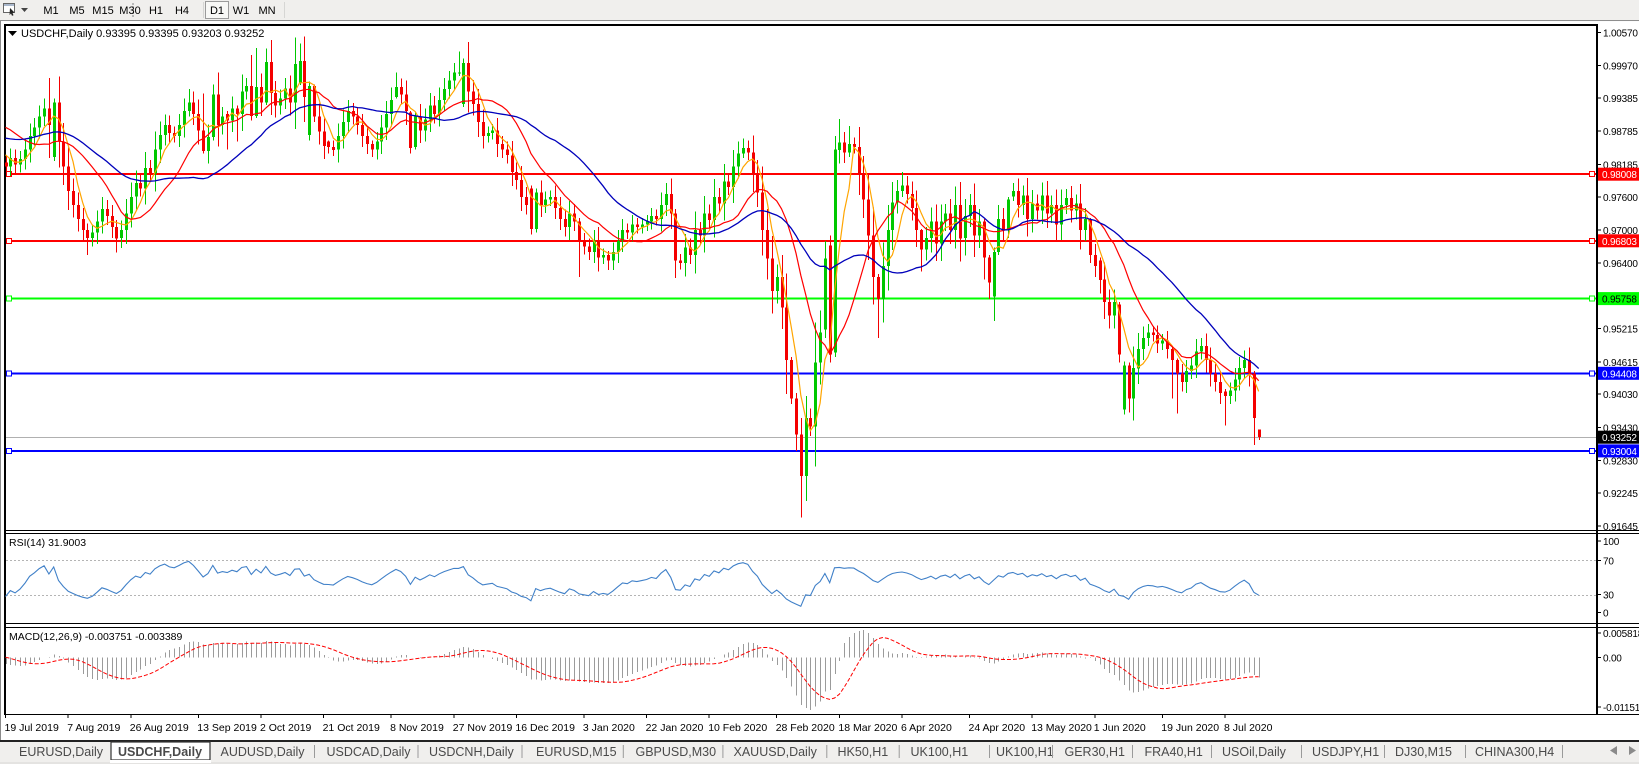  I want to click on svg-text: 0, so click(1606, 614).